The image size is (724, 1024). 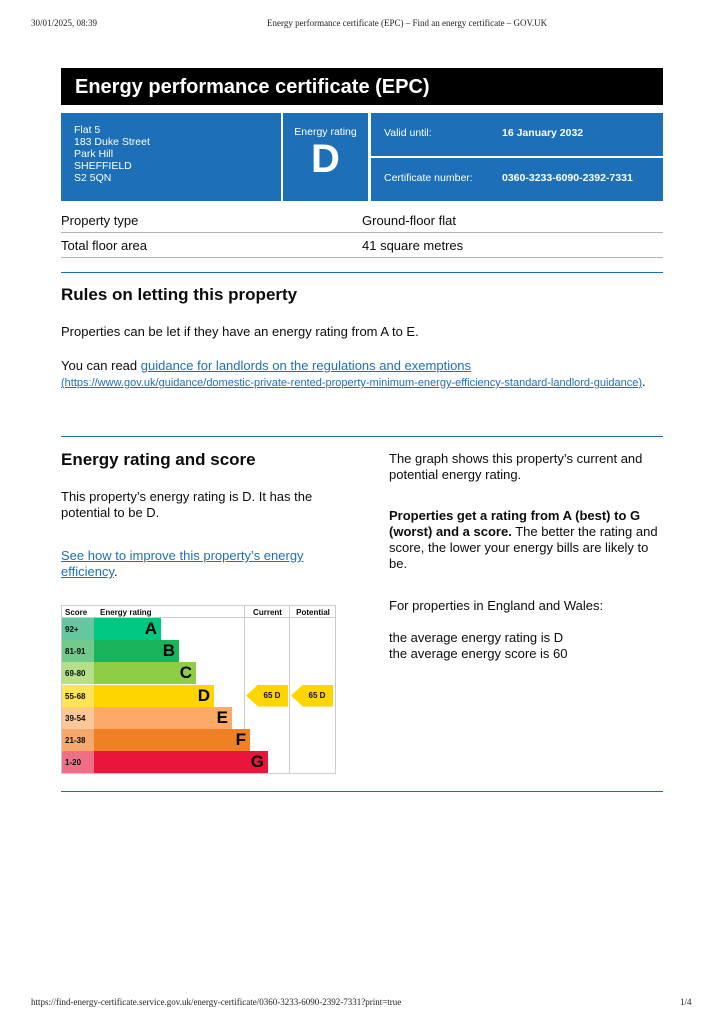 What do you see at coordinates (362, 86) in the screenshot?
I see `page-title: Energy performance certificate (EPC)` at bounding box center [362, 86].